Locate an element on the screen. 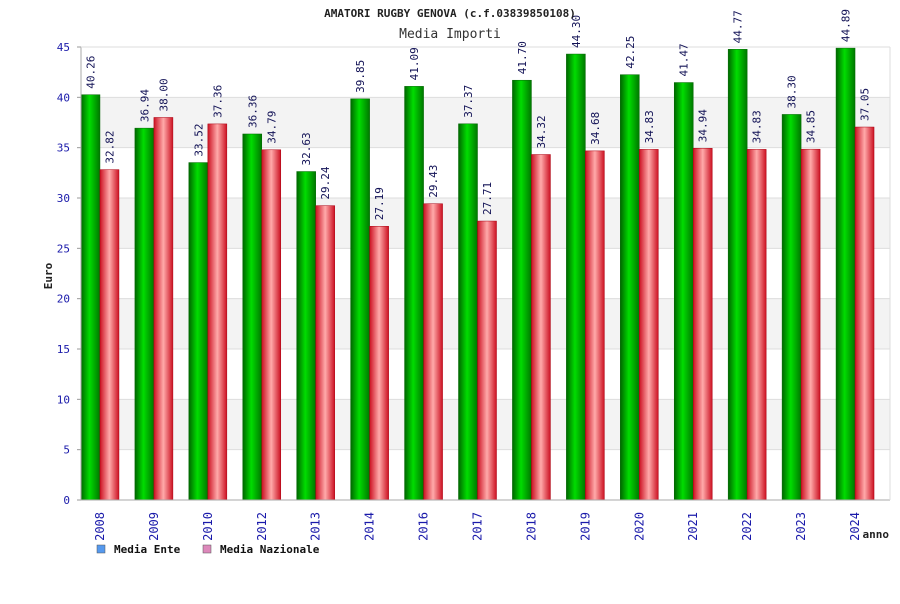 This screenshot has height=604, width=900. legend: Media Ente Media Nazionale is located at coordinates (208, 549).